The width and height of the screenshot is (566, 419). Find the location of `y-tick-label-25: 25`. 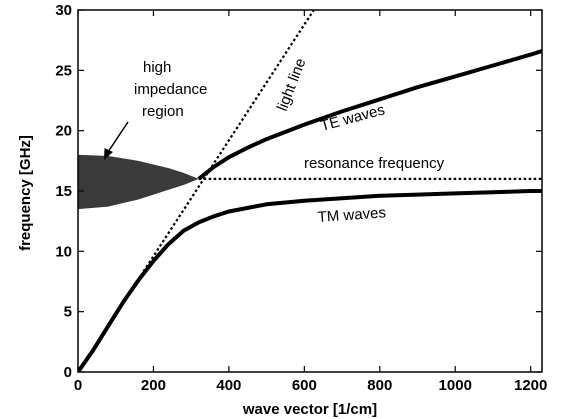

y-tick-label-25: 25 is located at coordinates (63, 70).